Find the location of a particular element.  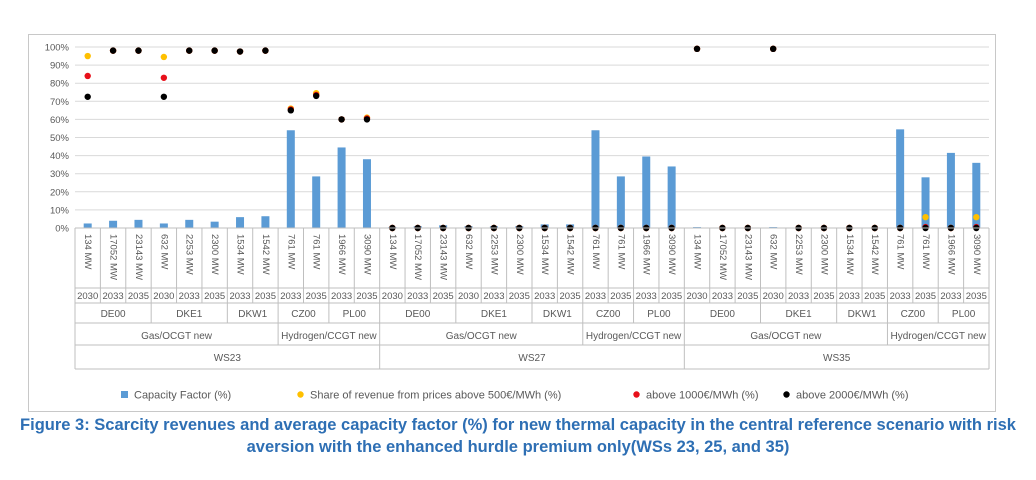

zone-label: DKE1 is located at coordinates (799, 314).